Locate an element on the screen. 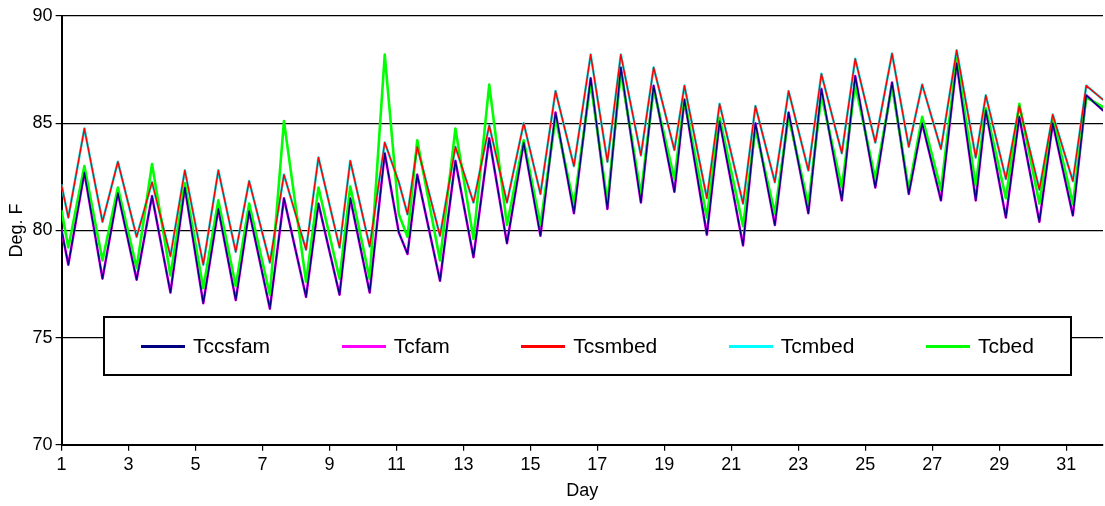 The height and width of the screenshot is (506, 1105). legend-label: Tcfam is located at coordinates (421, 346).